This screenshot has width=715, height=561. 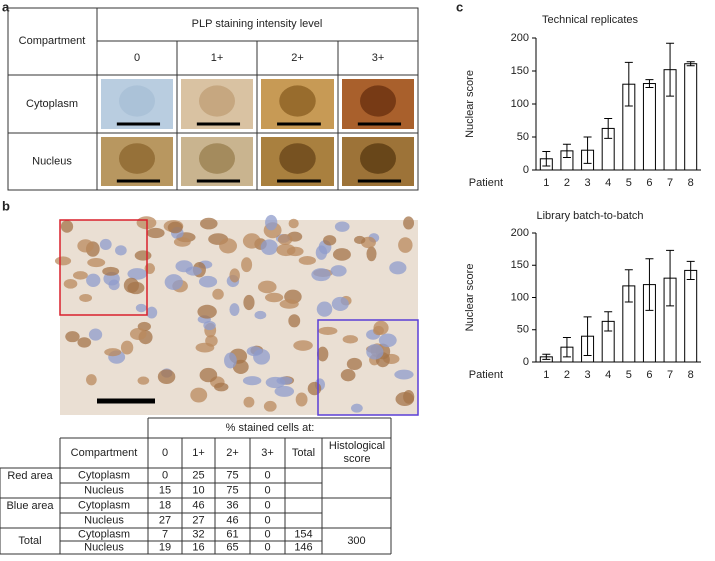 I want to click on cell-value: 15, so click(x=165, y=490).